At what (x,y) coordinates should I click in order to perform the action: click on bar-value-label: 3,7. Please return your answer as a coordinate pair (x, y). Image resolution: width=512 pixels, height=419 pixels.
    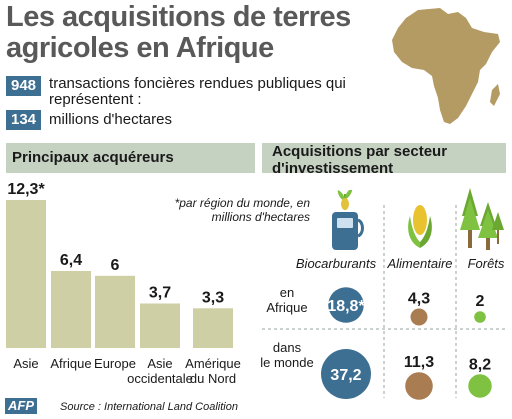
    Looking at the image, I should click on (160, 292).